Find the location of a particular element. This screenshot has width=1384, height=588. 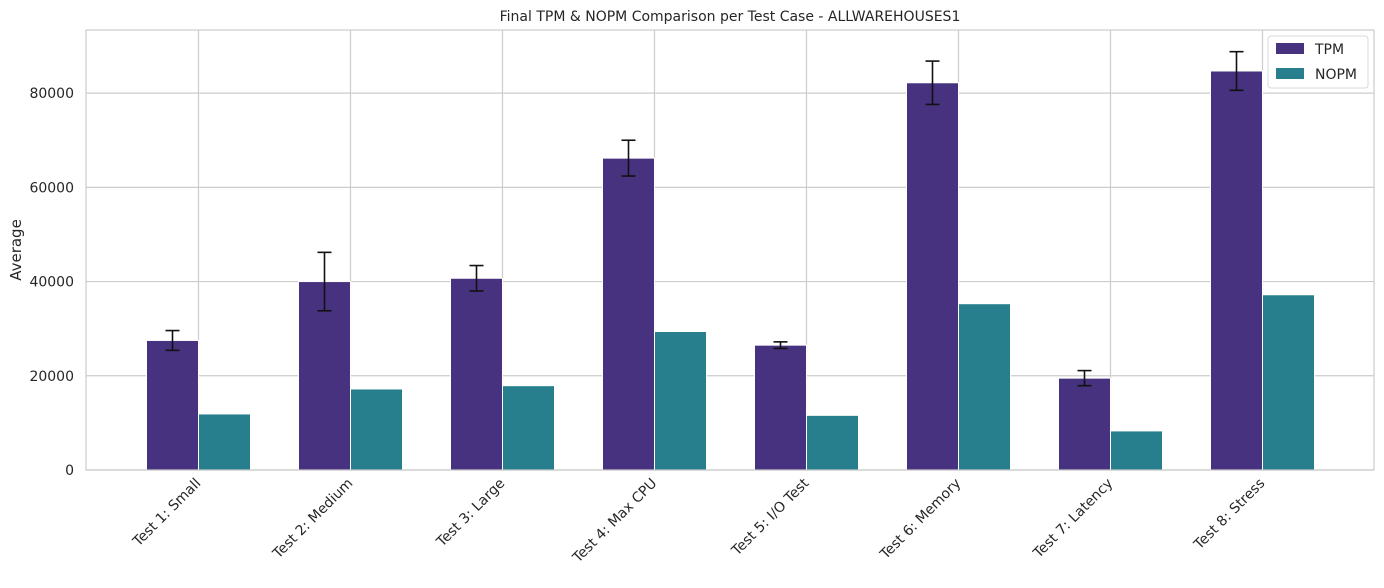

legend-label-tpm: TPM is located at coordinates (1329, 50).